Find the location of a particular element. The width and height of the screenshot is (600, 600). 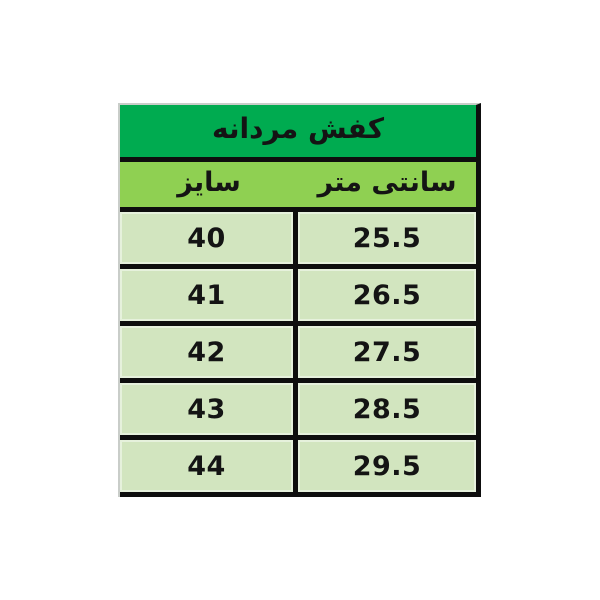

size-value: 42 is located at coordinates (206, 352).